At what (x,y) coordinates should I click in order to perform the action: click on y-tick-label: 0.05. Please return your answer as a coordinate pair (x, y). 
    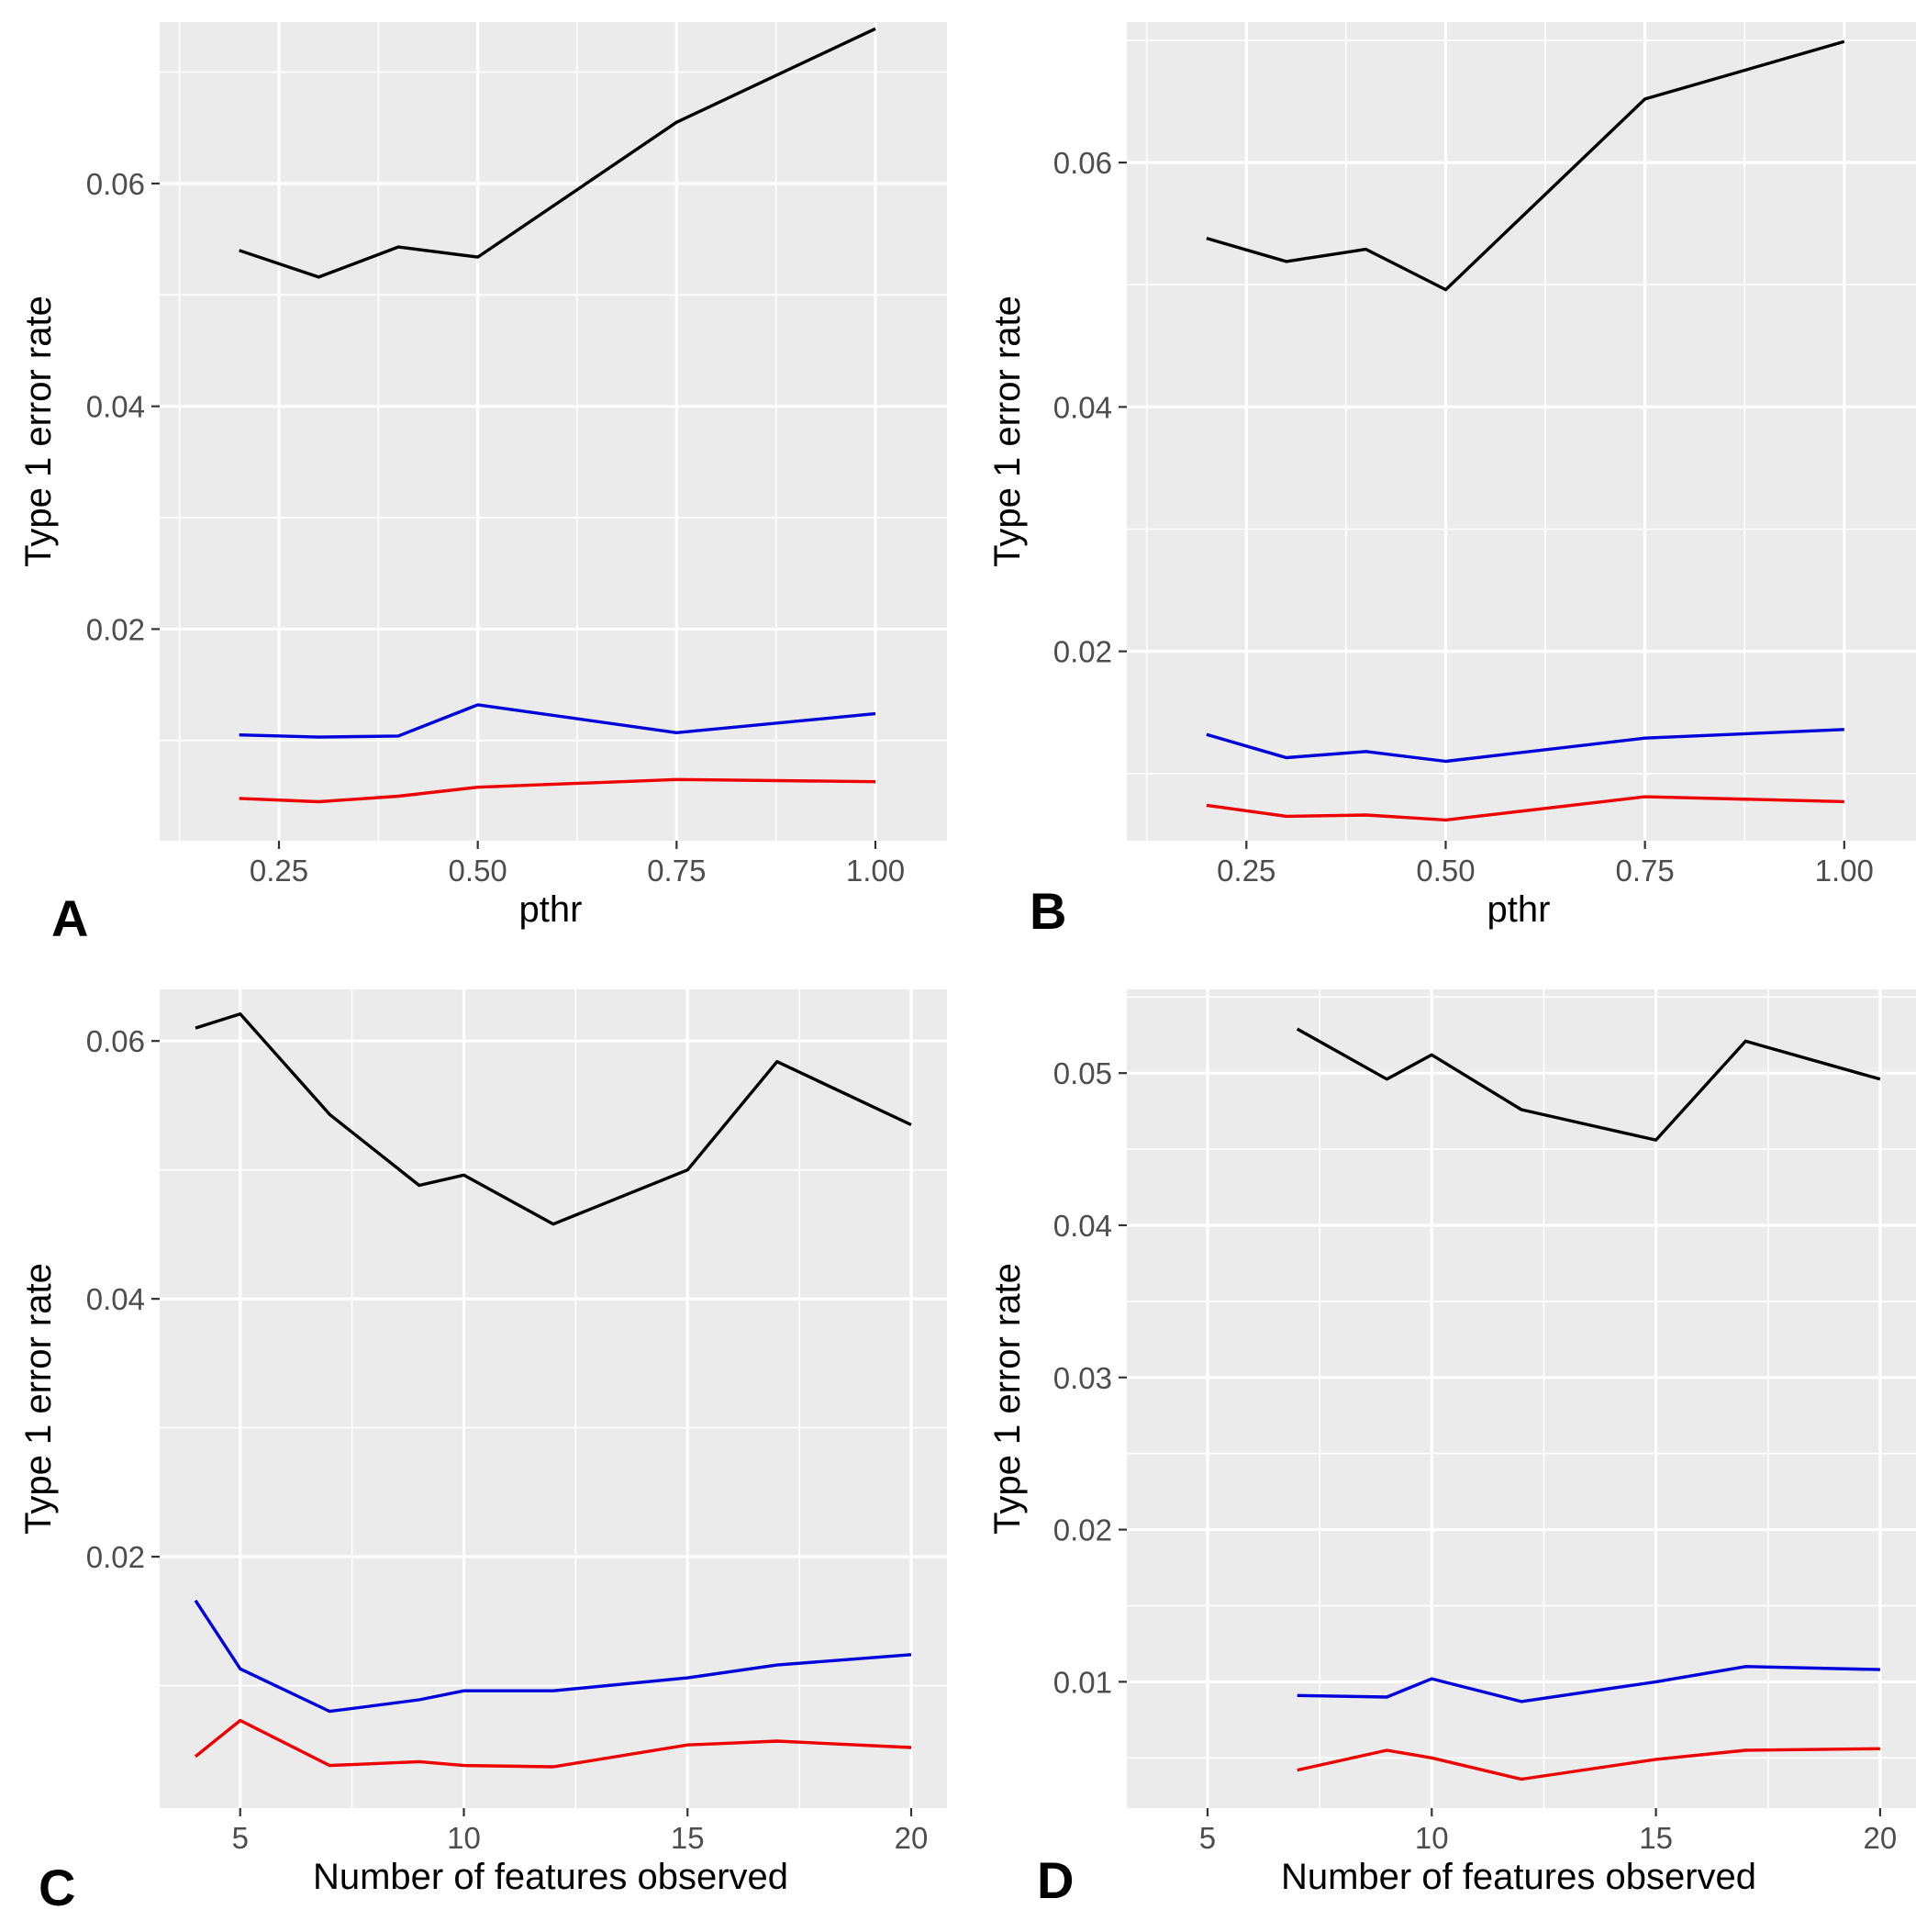
    Looking at the image, I should click on (1082, 1073).